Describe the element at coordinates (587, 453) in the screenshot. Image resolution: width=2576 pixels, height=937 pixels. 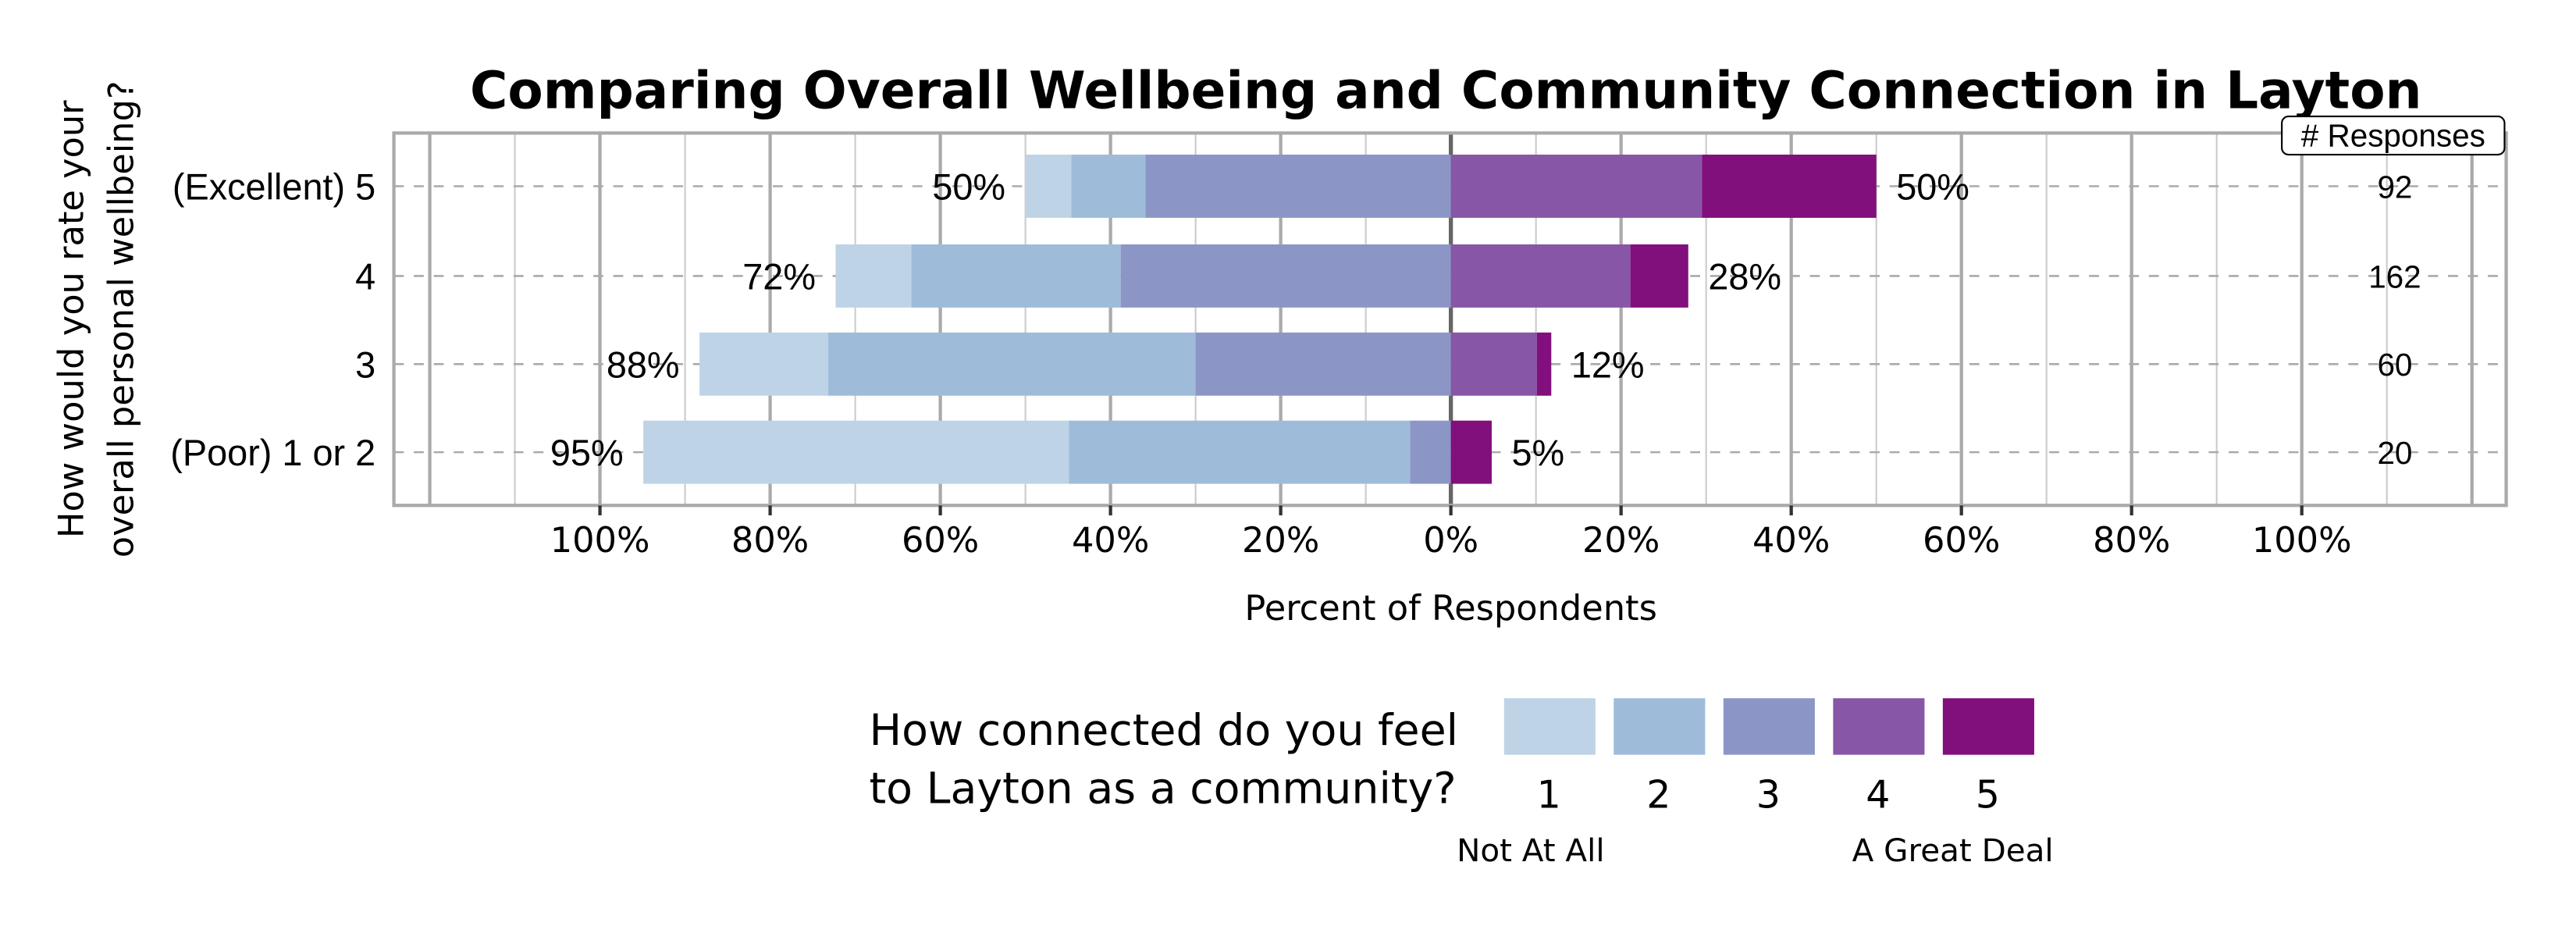
I see `left-percent-label: 95%` at that location.